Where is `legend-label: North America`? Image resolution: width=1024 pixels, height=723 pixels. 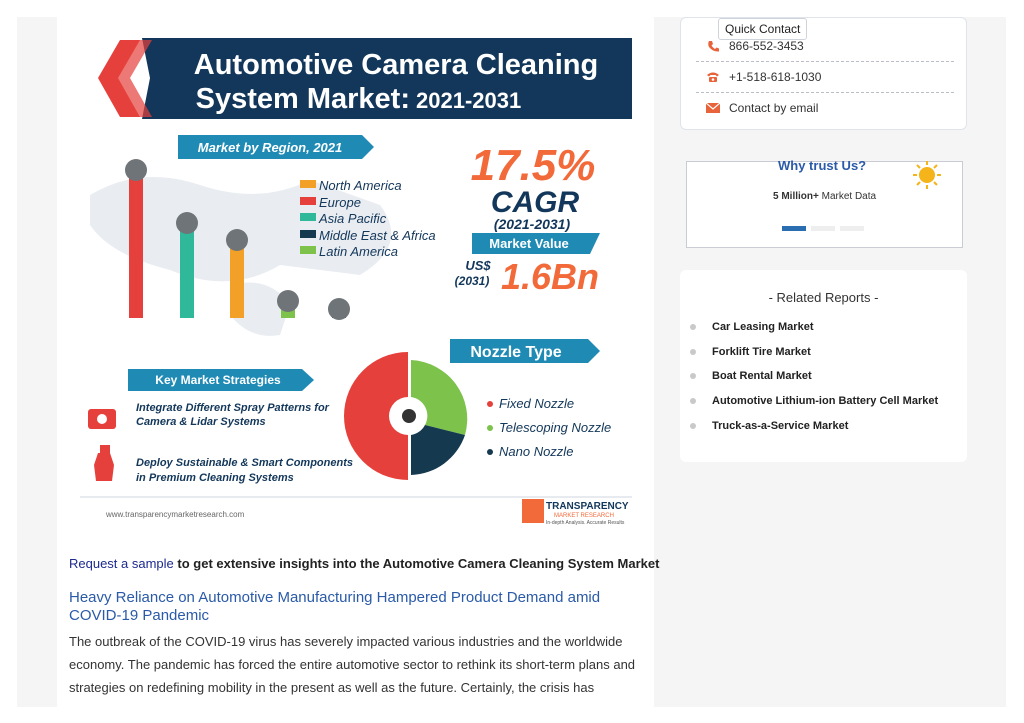 legend-label: North America is located at coordinates (360, 185).